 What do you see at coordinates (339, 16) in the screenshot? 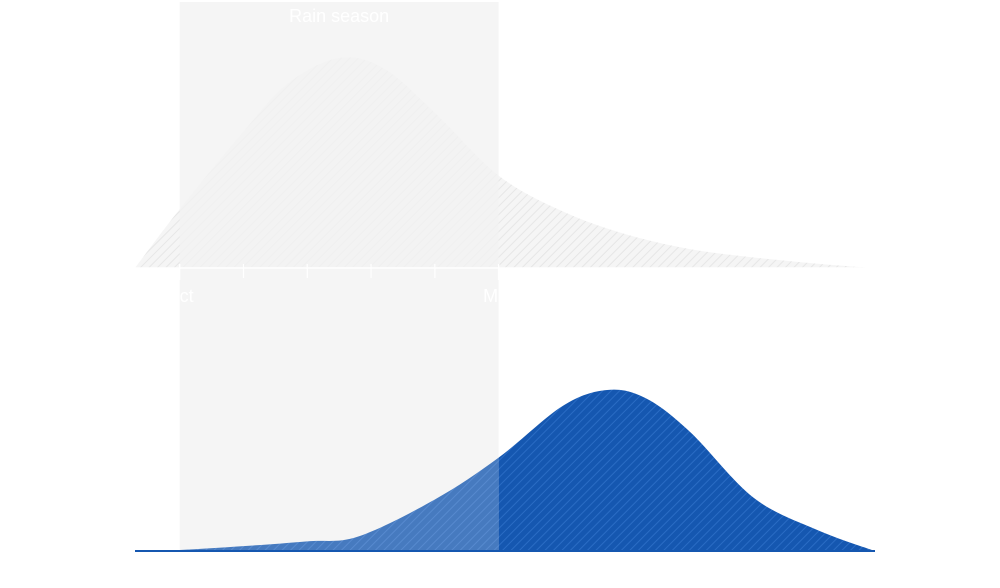
I see `rain-season-label: Rain season` at bounding box center [339, 16].